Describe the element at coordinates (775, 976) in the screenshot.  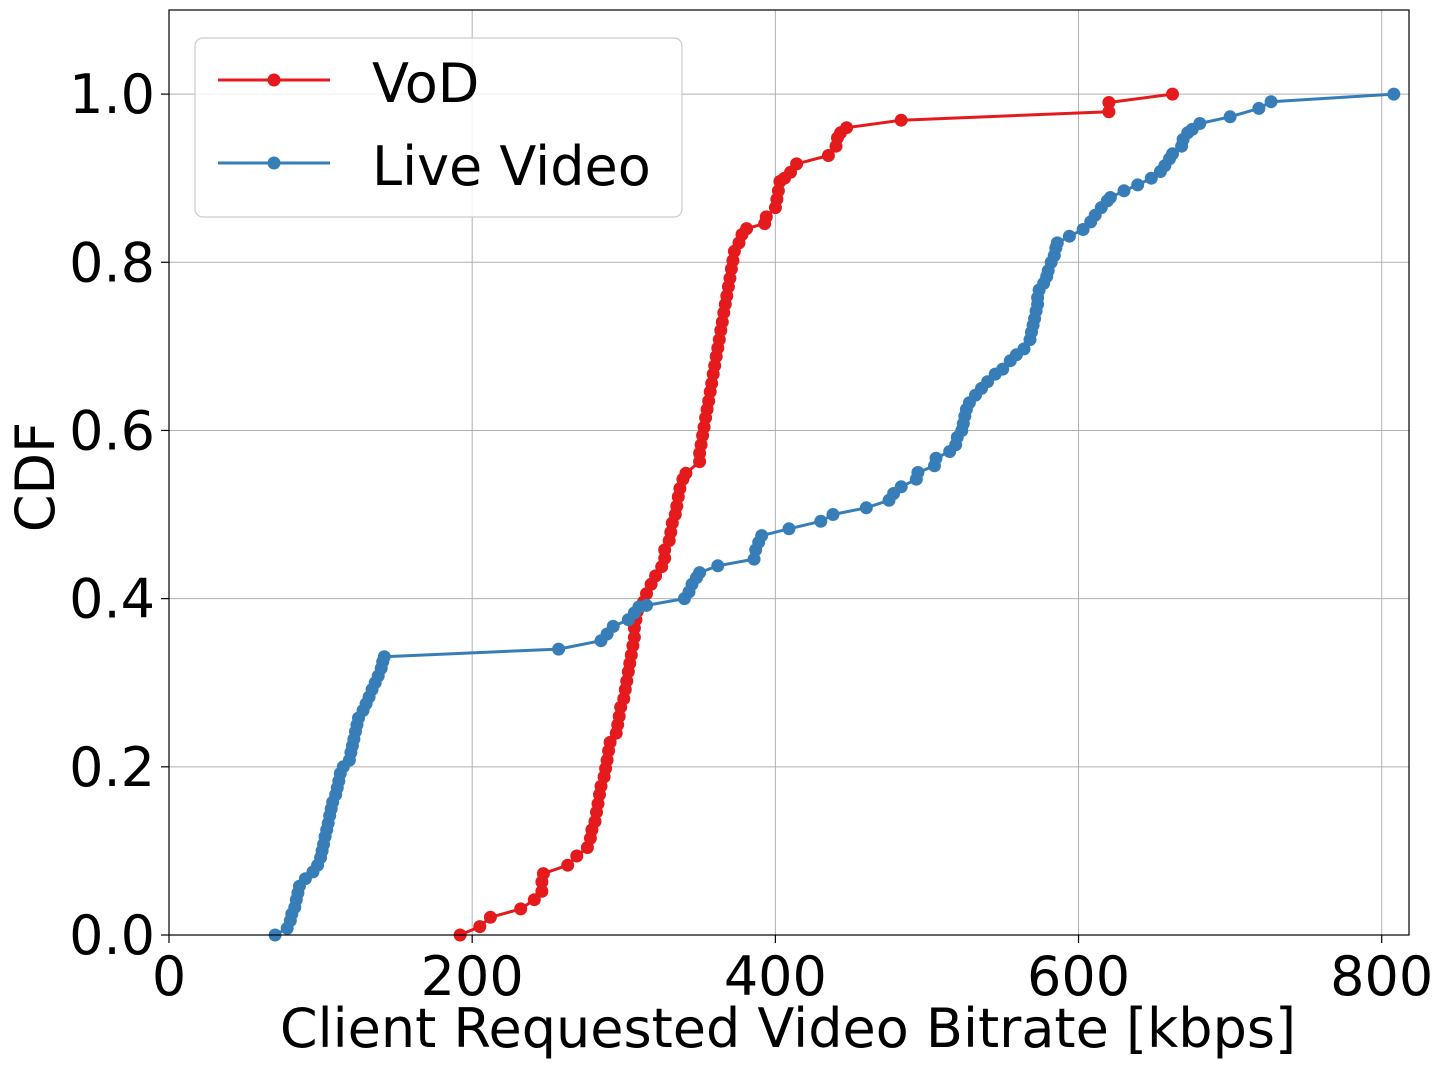
I see `x-tick-label-2: 400` at that location.